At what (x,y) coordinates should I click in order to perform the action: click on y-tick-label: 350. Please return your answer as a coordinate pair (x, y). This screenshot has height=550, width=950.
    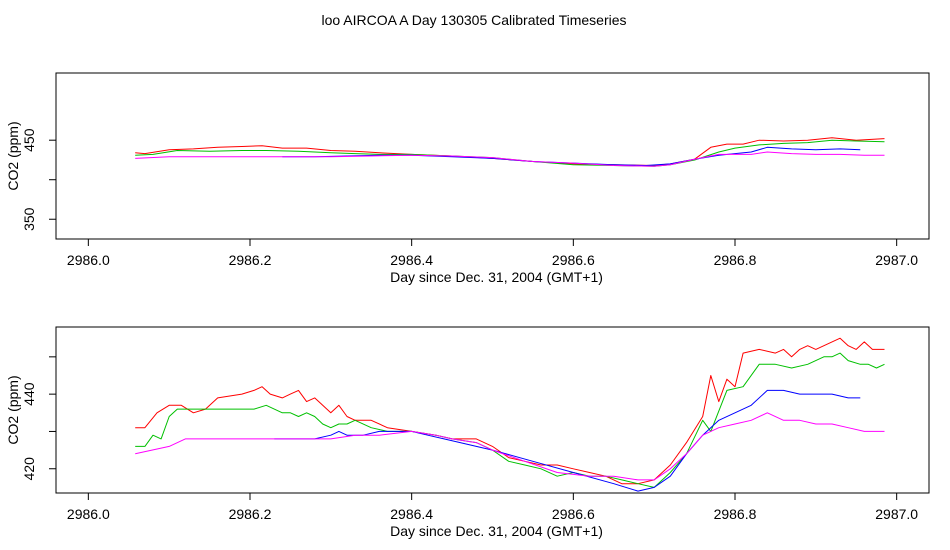
    Looking at the image, I should click on (29, 219).